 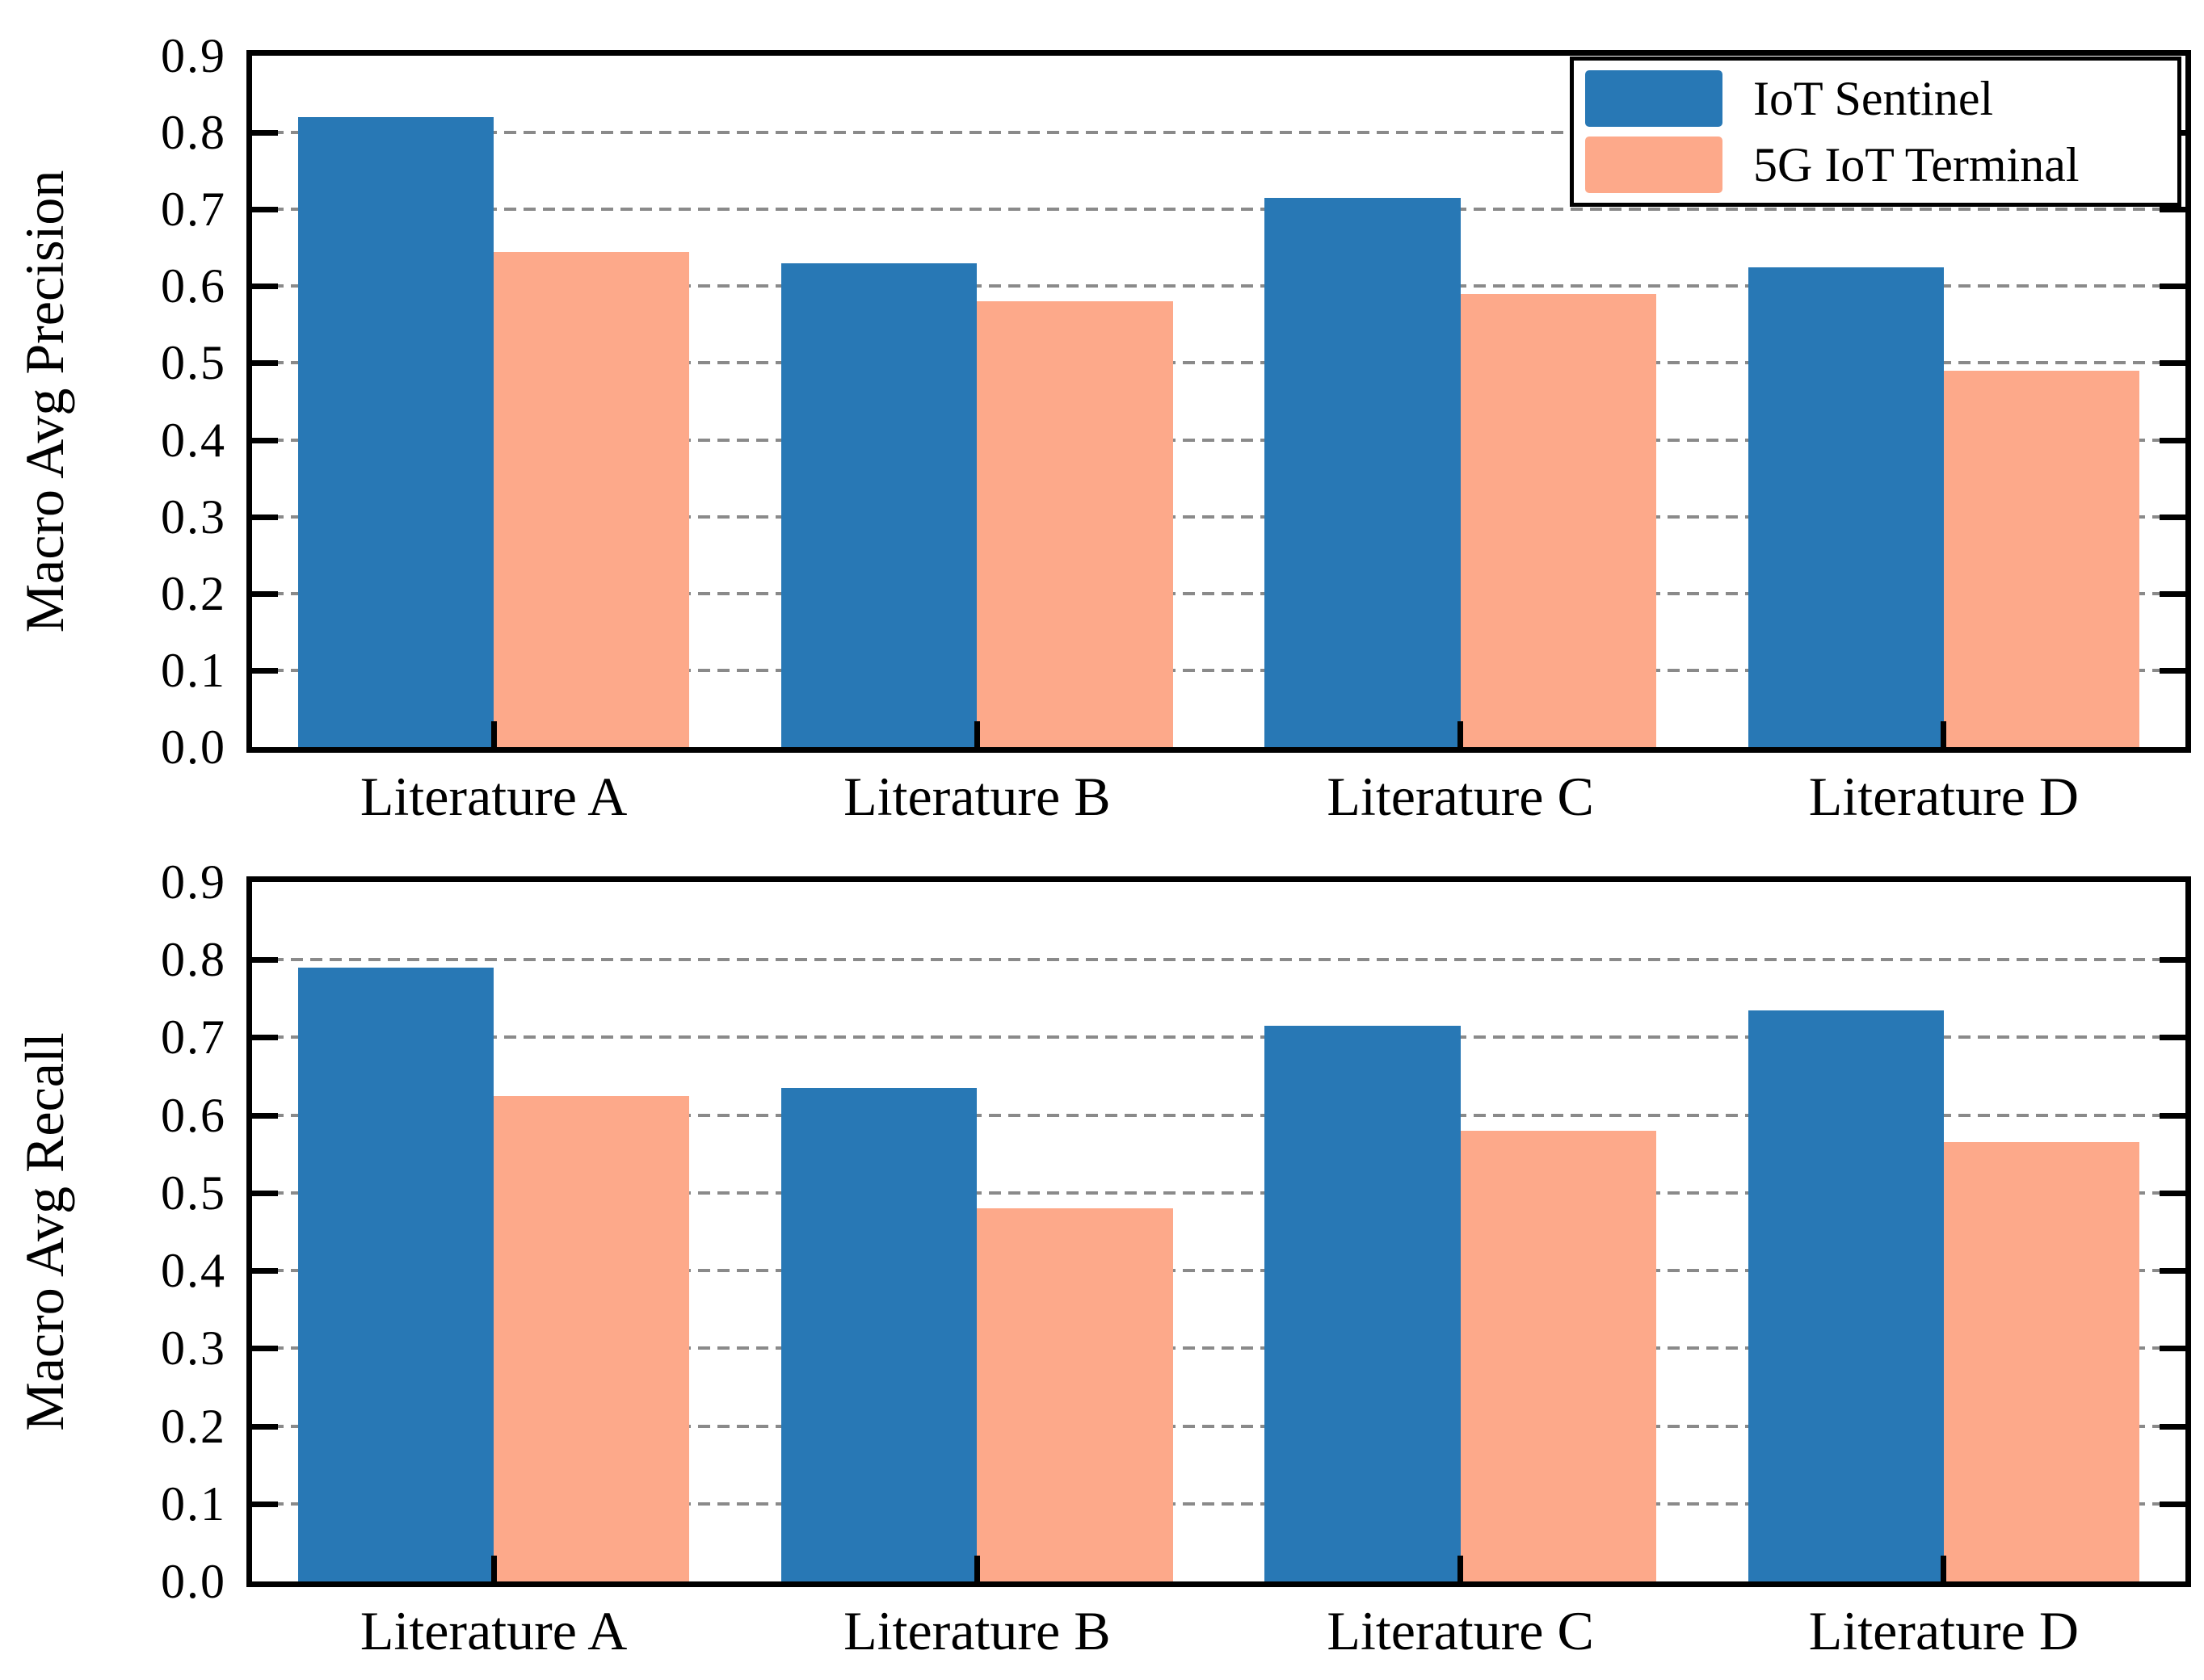 I want to click on y-axis-label-precision: Macro Avg Precision, so click(x=44, y=402).